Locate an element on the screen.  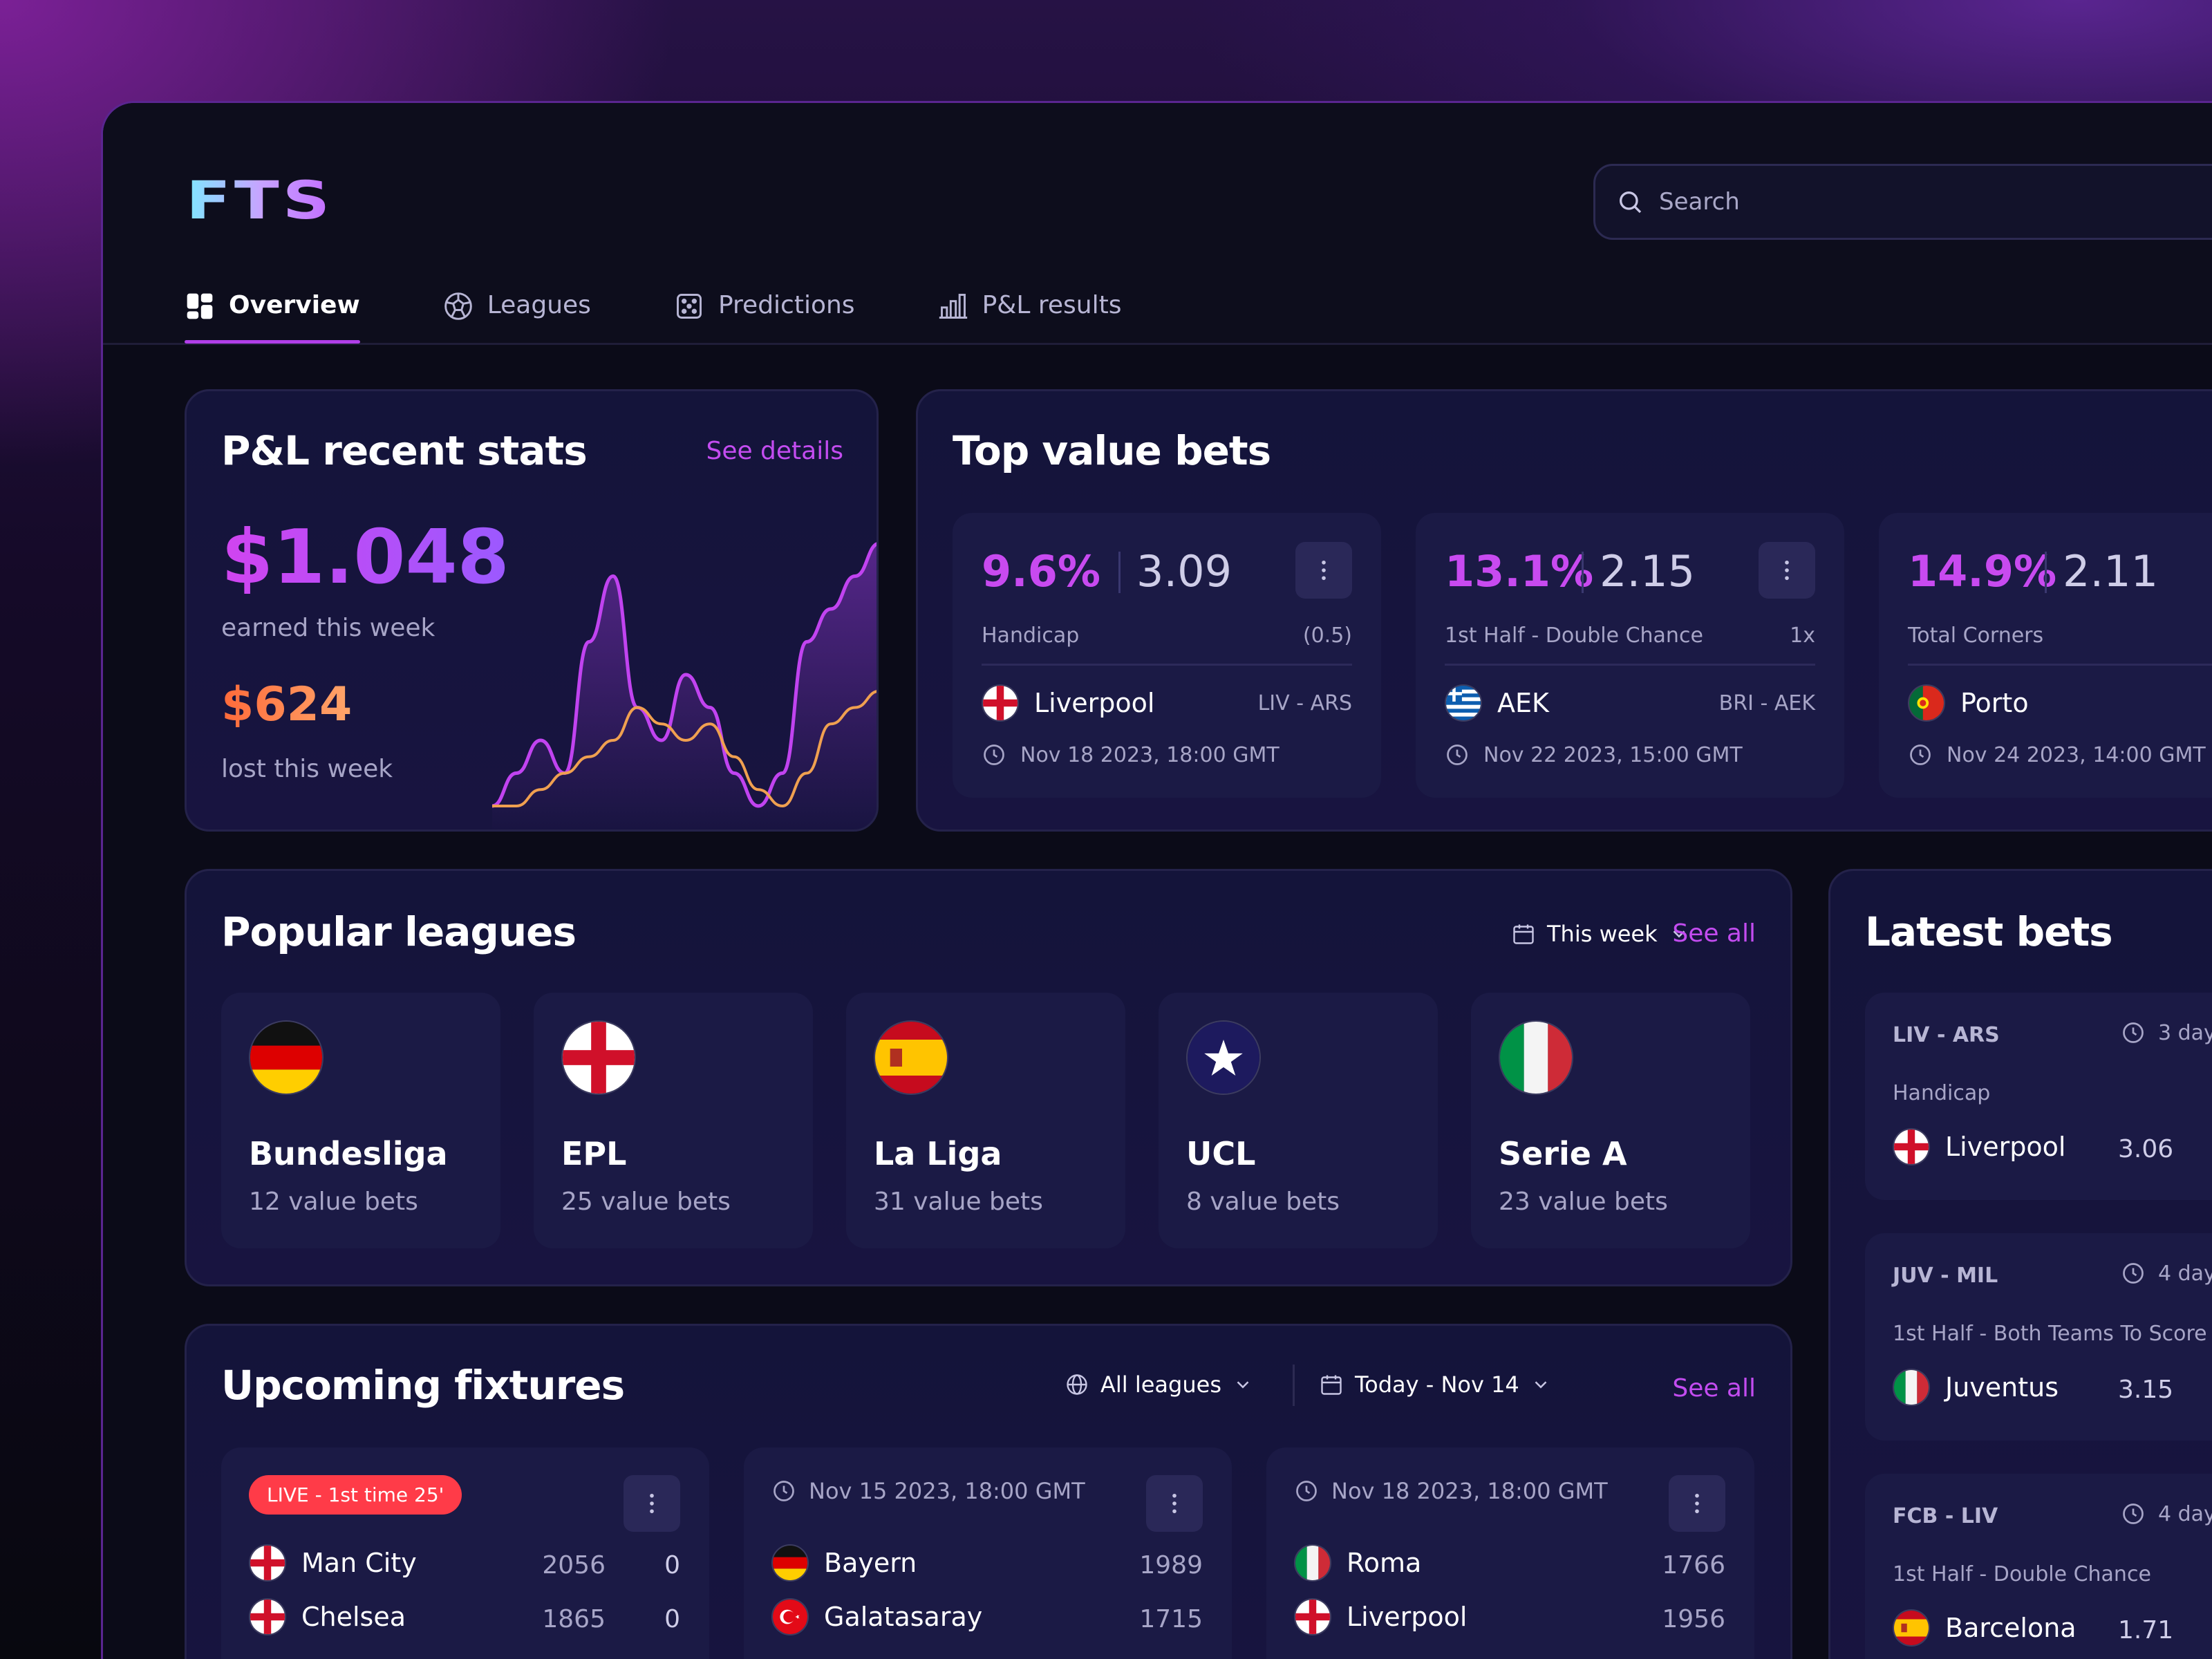
value-pct: 9.6% is located at coordinates (1041, 571).